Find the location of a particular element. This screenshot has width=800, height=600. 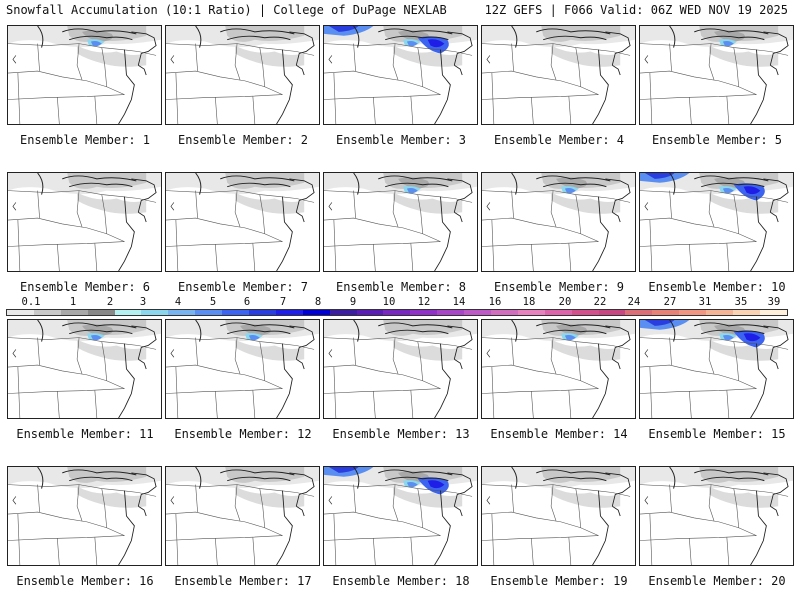

ensemble-member-label: Ensemble Member: 7 is located at coordinates (243, 287).